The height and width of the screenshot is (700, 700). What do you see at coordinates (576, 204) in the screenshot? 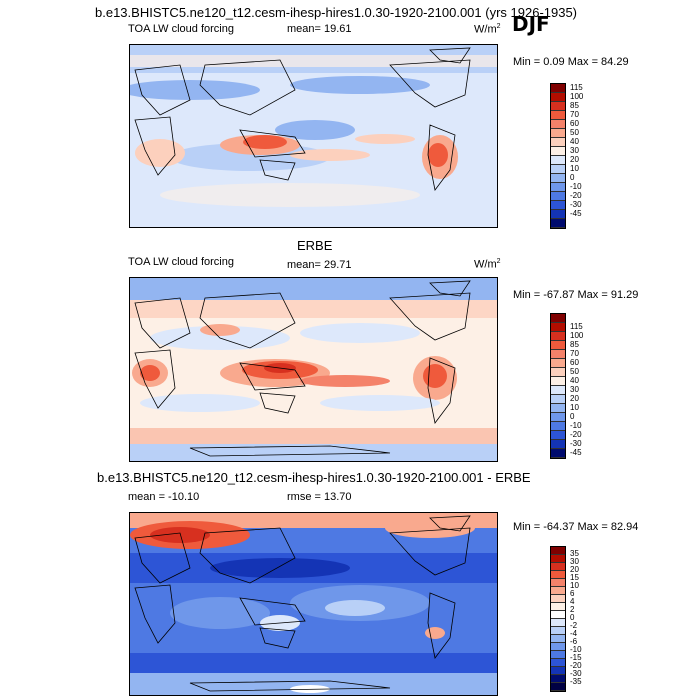
I see `cb1-label: -30` at bounding box center [576, 204].